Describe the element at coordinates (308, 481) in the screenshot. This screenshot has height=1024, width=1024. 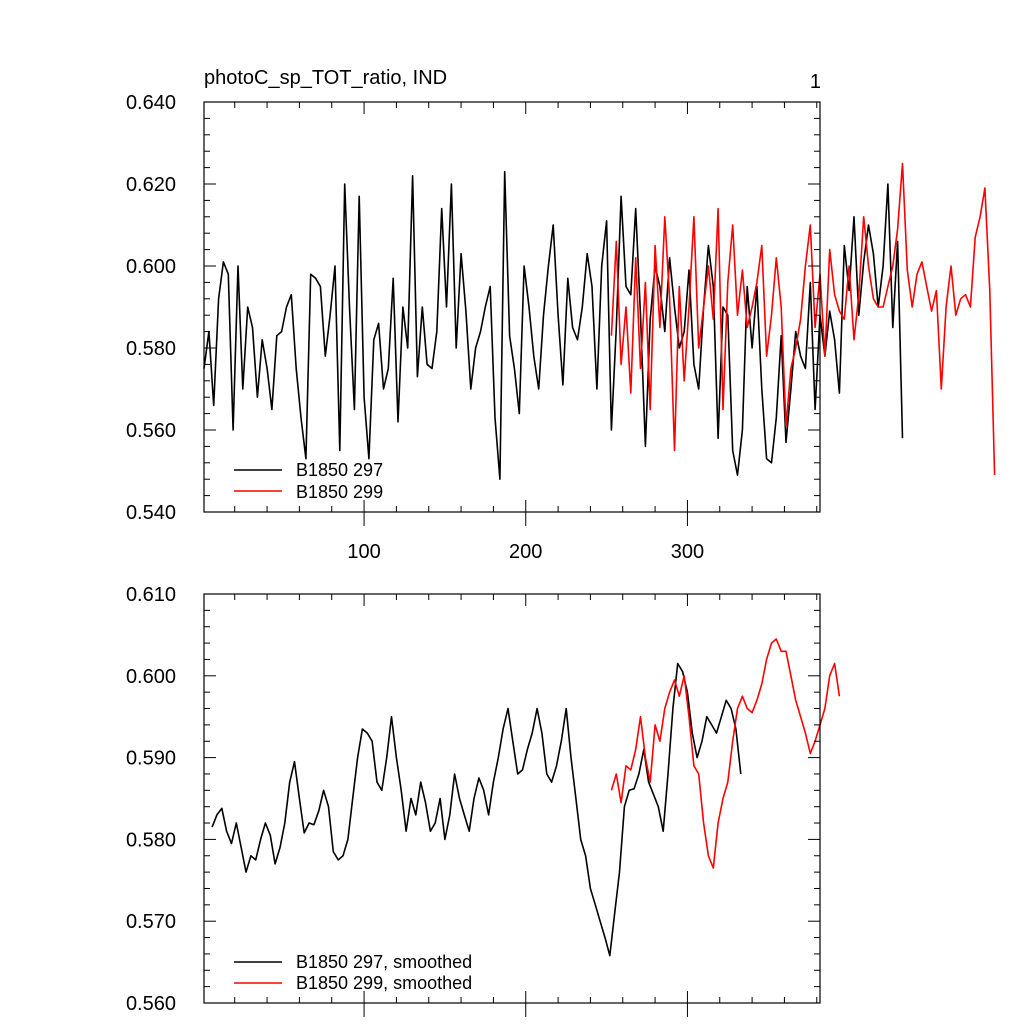
I see `top-legend: B1850 297 B1850 299` at that location.